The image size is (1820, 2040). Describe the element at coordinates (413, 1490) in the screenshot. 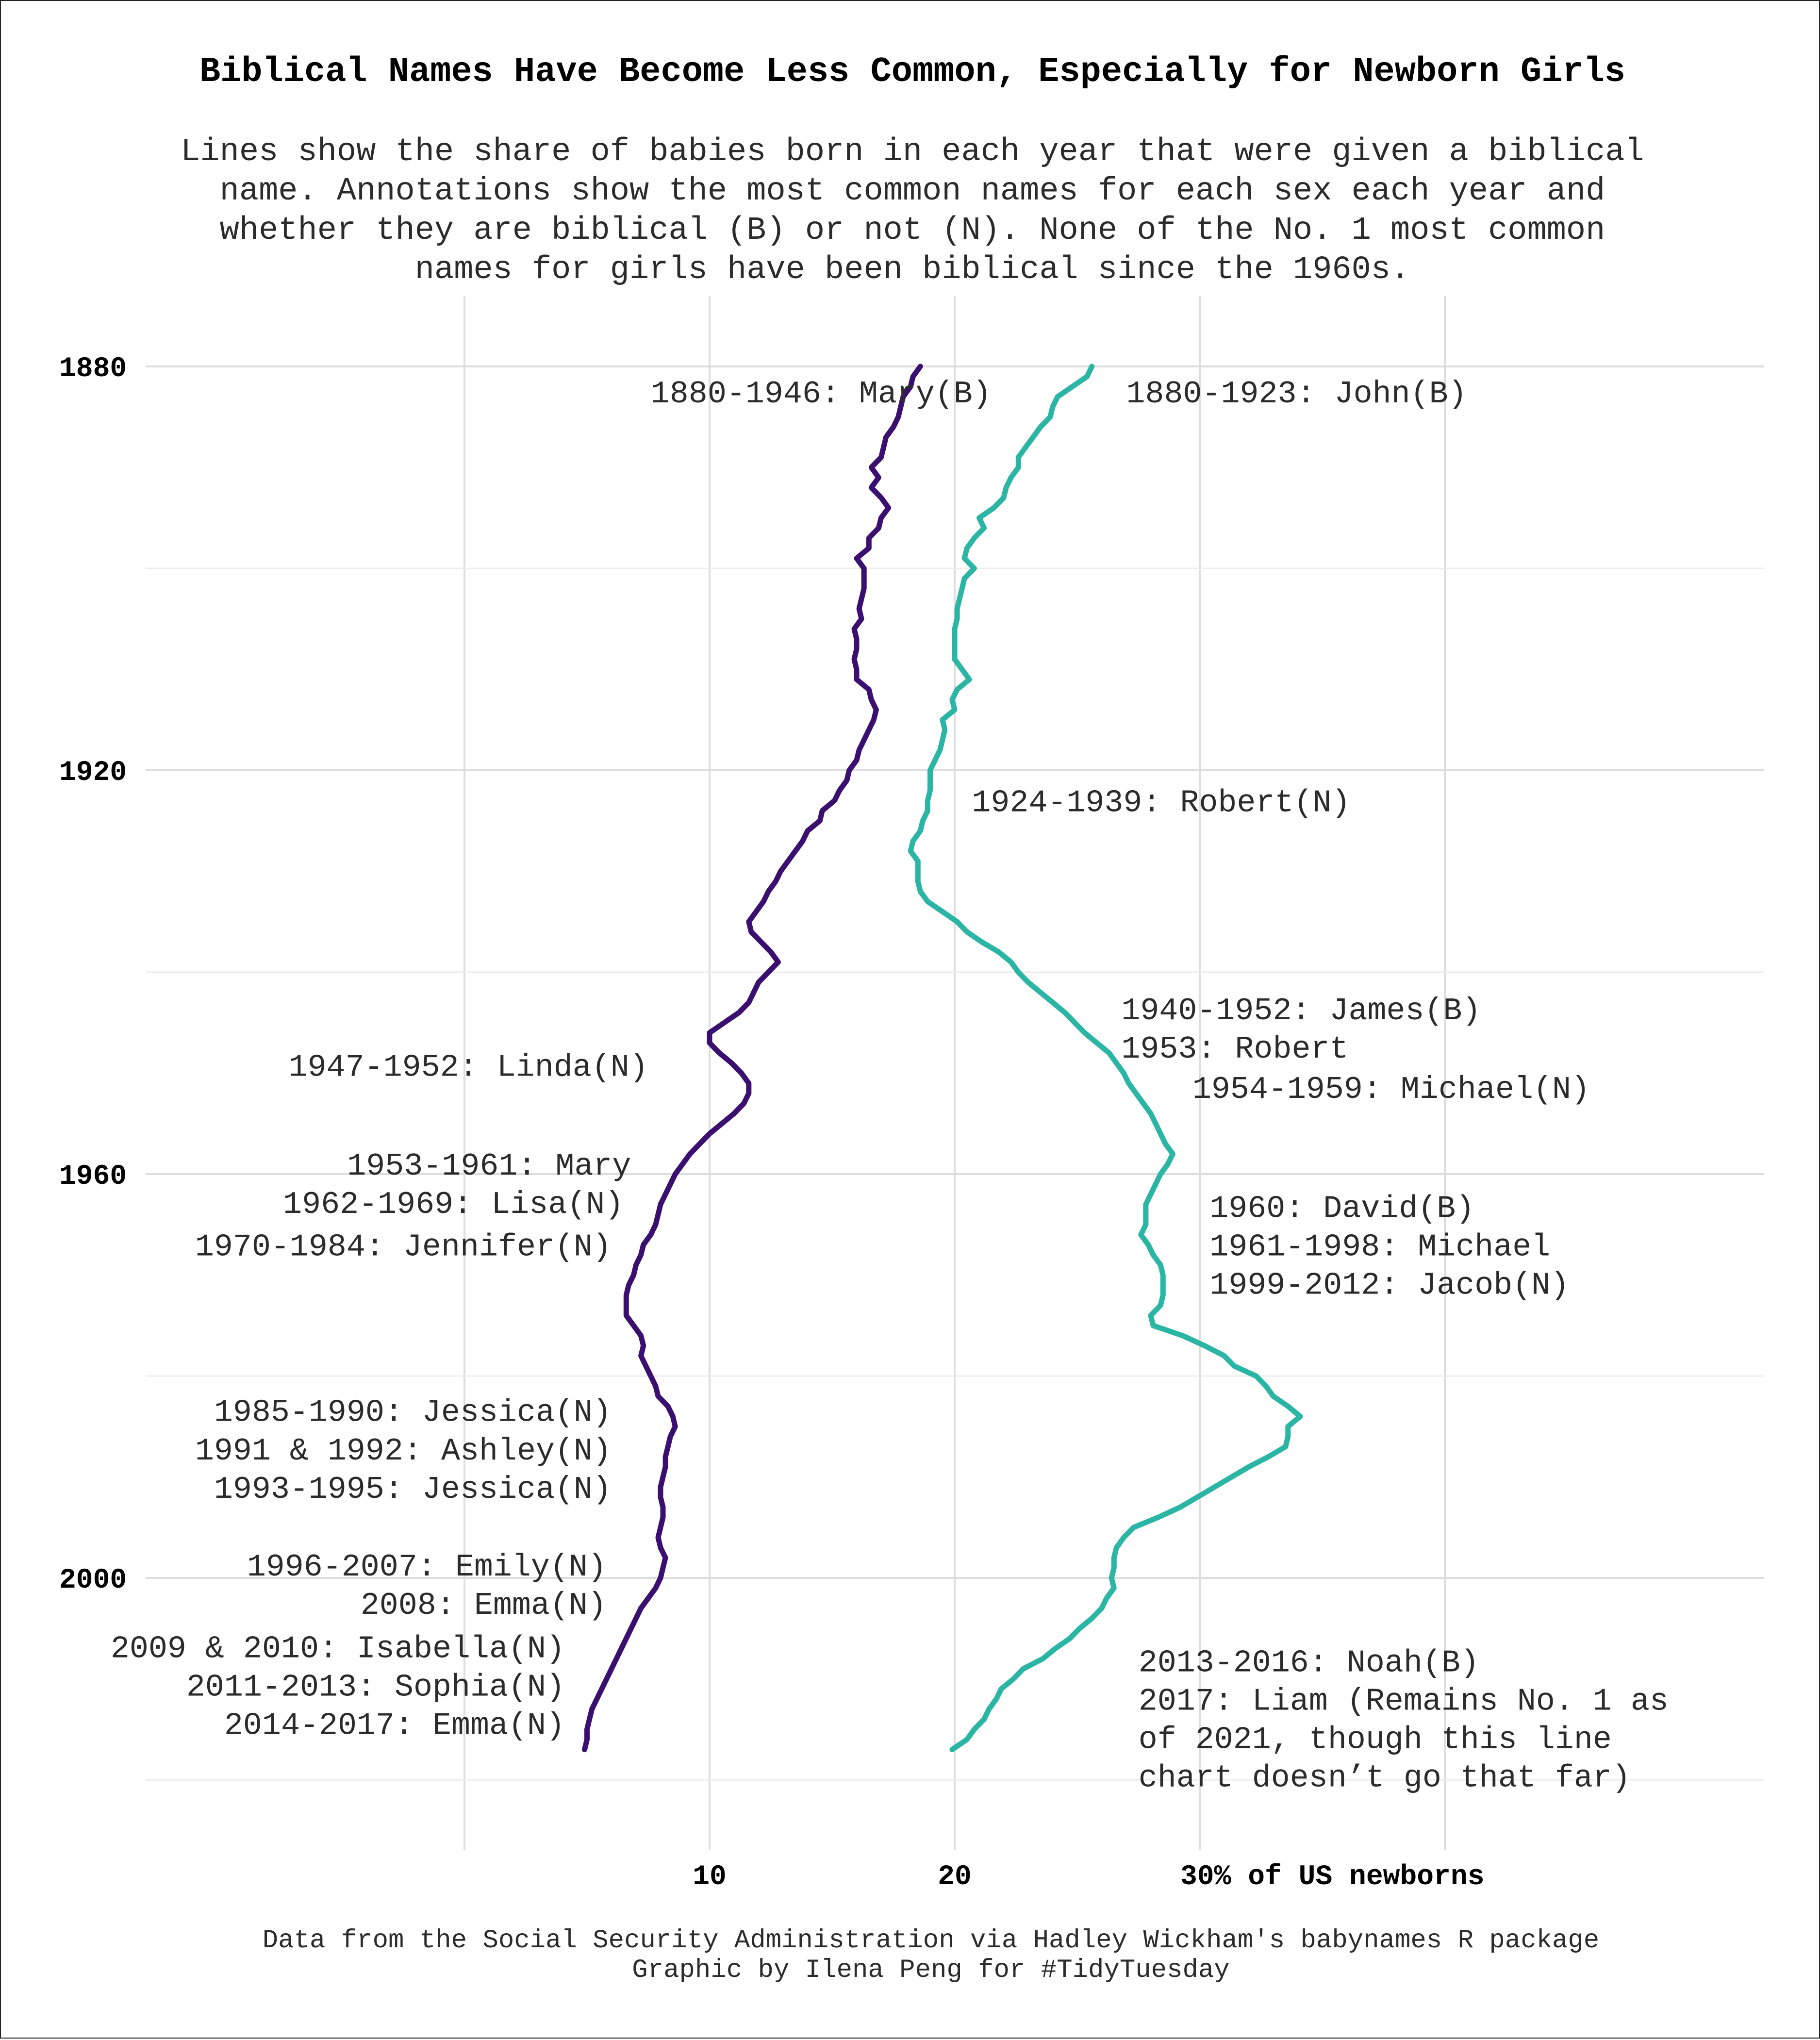

I see `annotation-girls: 1993-1995: Jessica(N)` at that location.